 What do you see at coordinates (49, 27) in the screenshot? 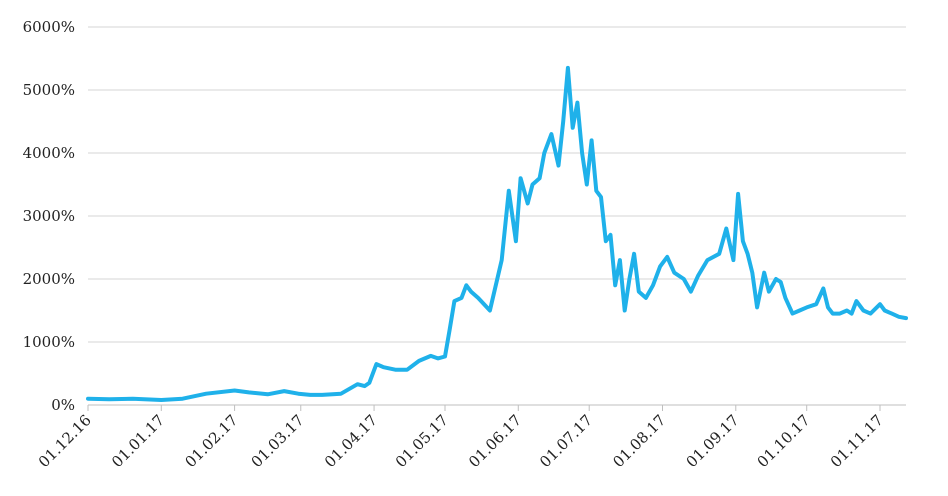
I see `y-tick-label: 6000%` at bounding box center [49, 27].